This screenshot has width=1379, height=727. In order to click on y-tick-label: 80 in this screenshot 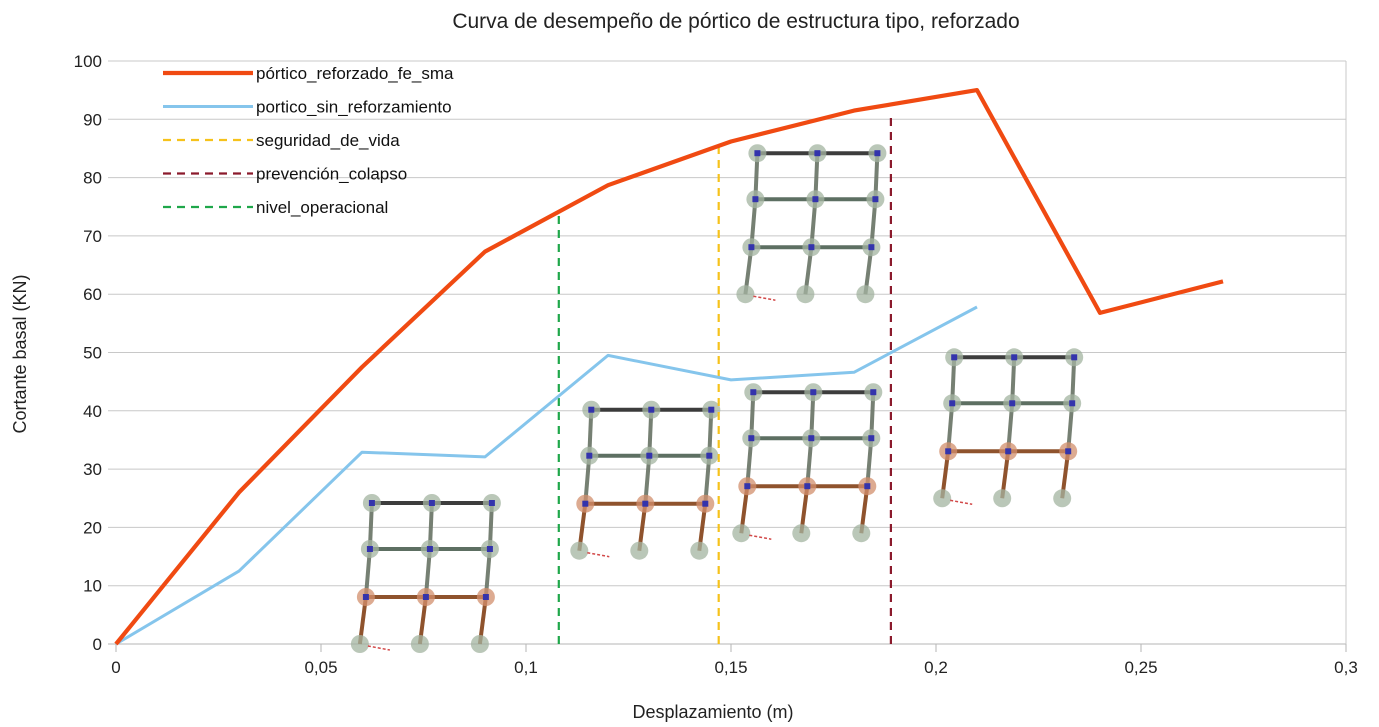, I will do `click(92, 178)`.